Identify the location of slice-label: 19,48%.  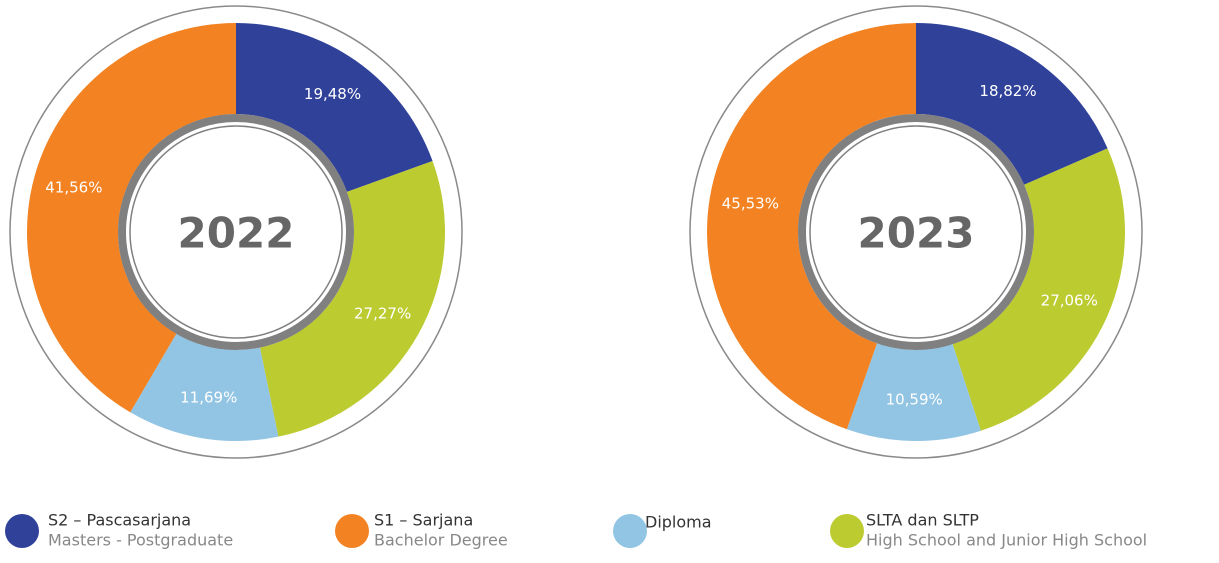
(332, 94).